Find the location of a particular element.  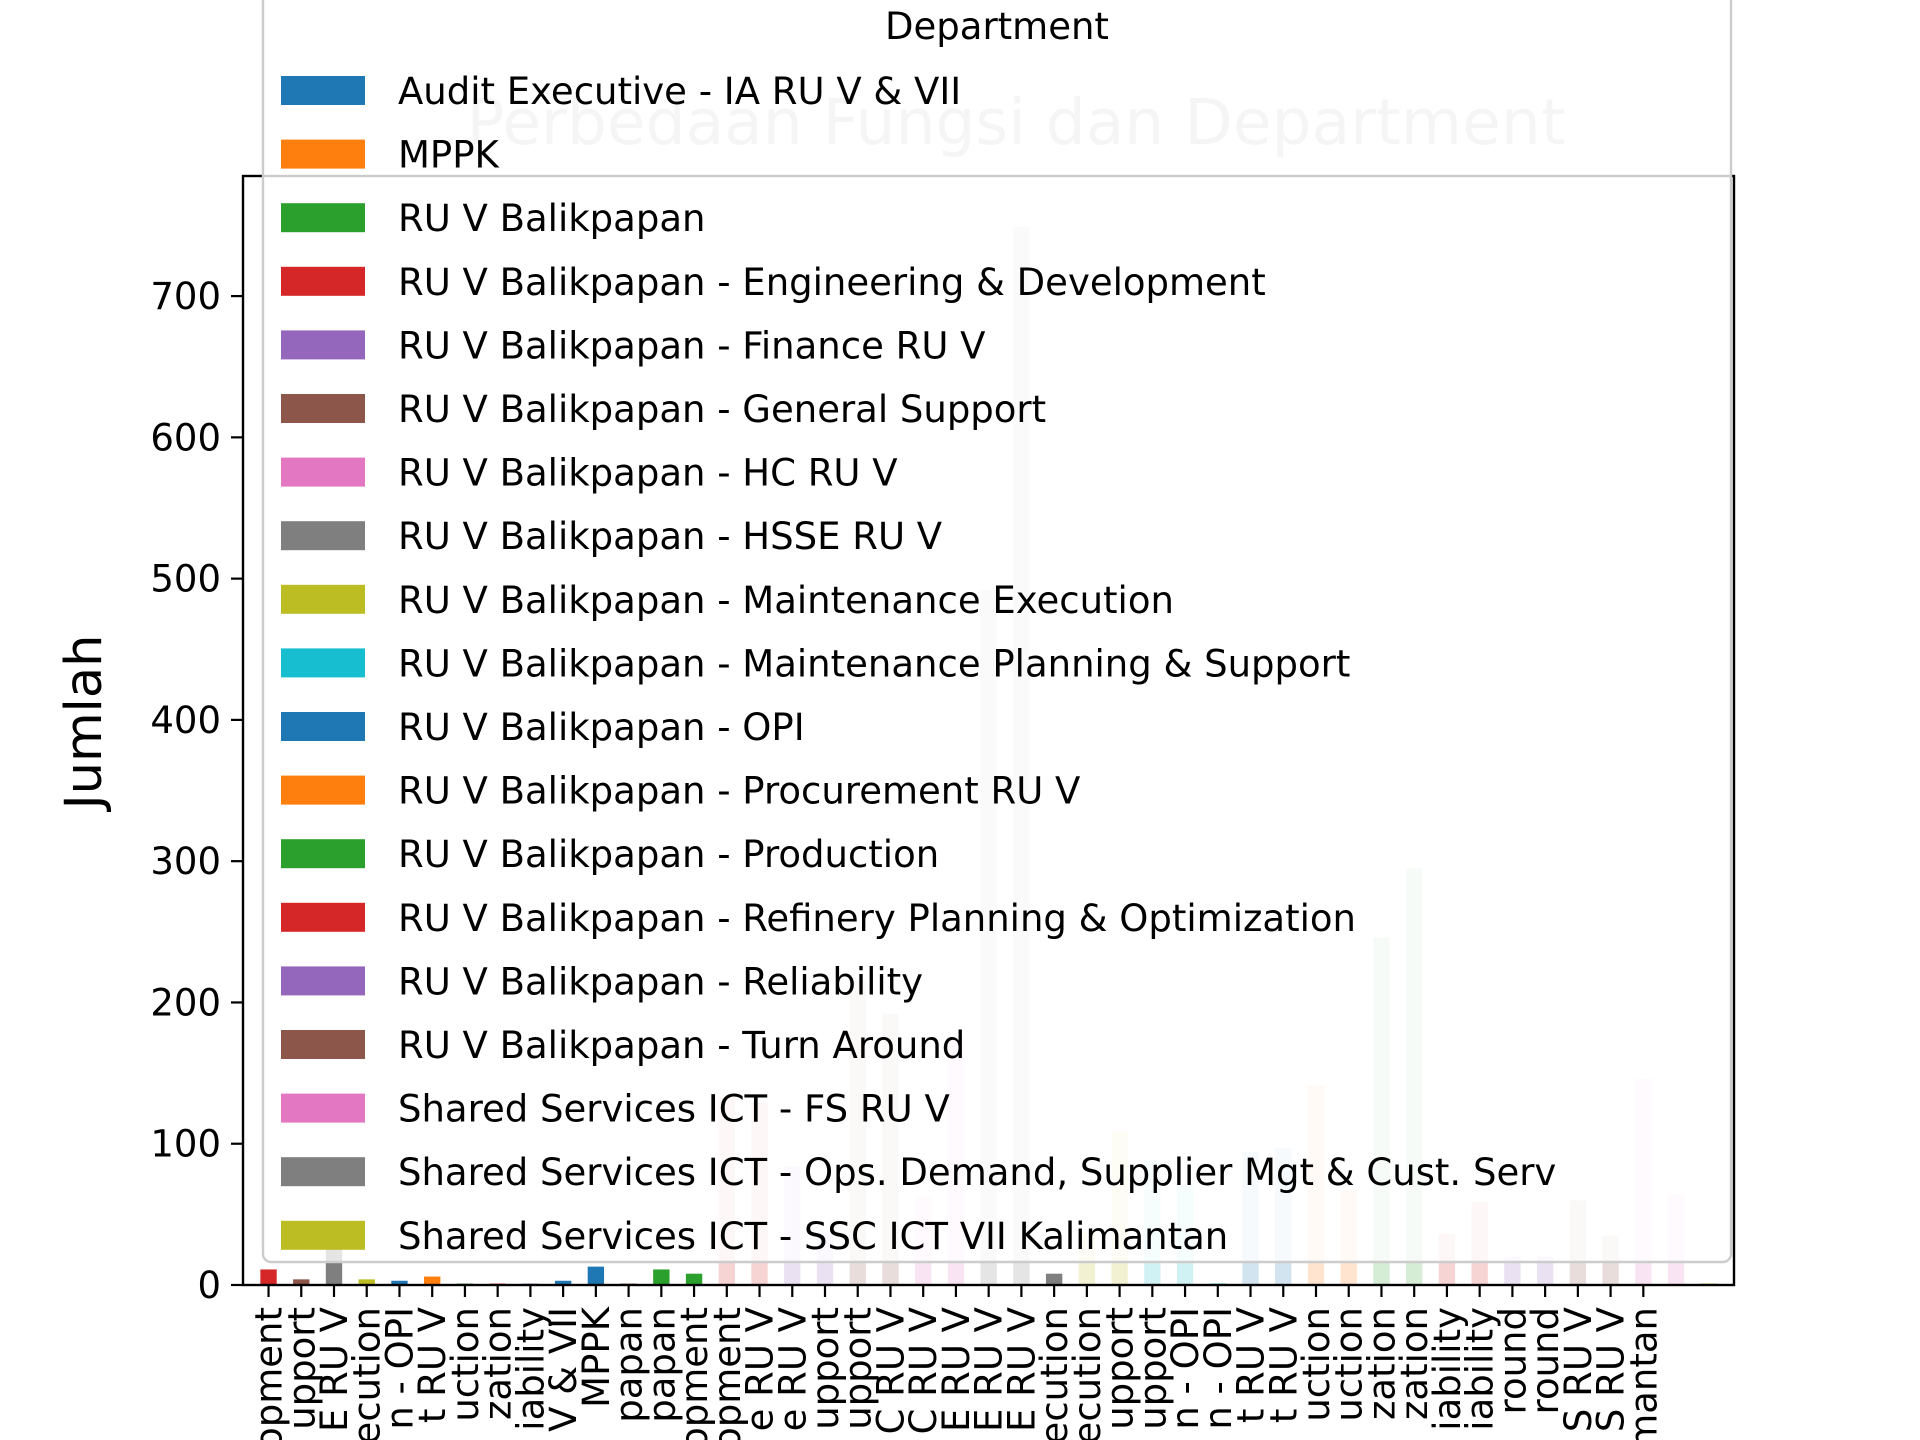

legend-label: RU V Balikpapan - HC RU V is located at coordinates (648, 473).